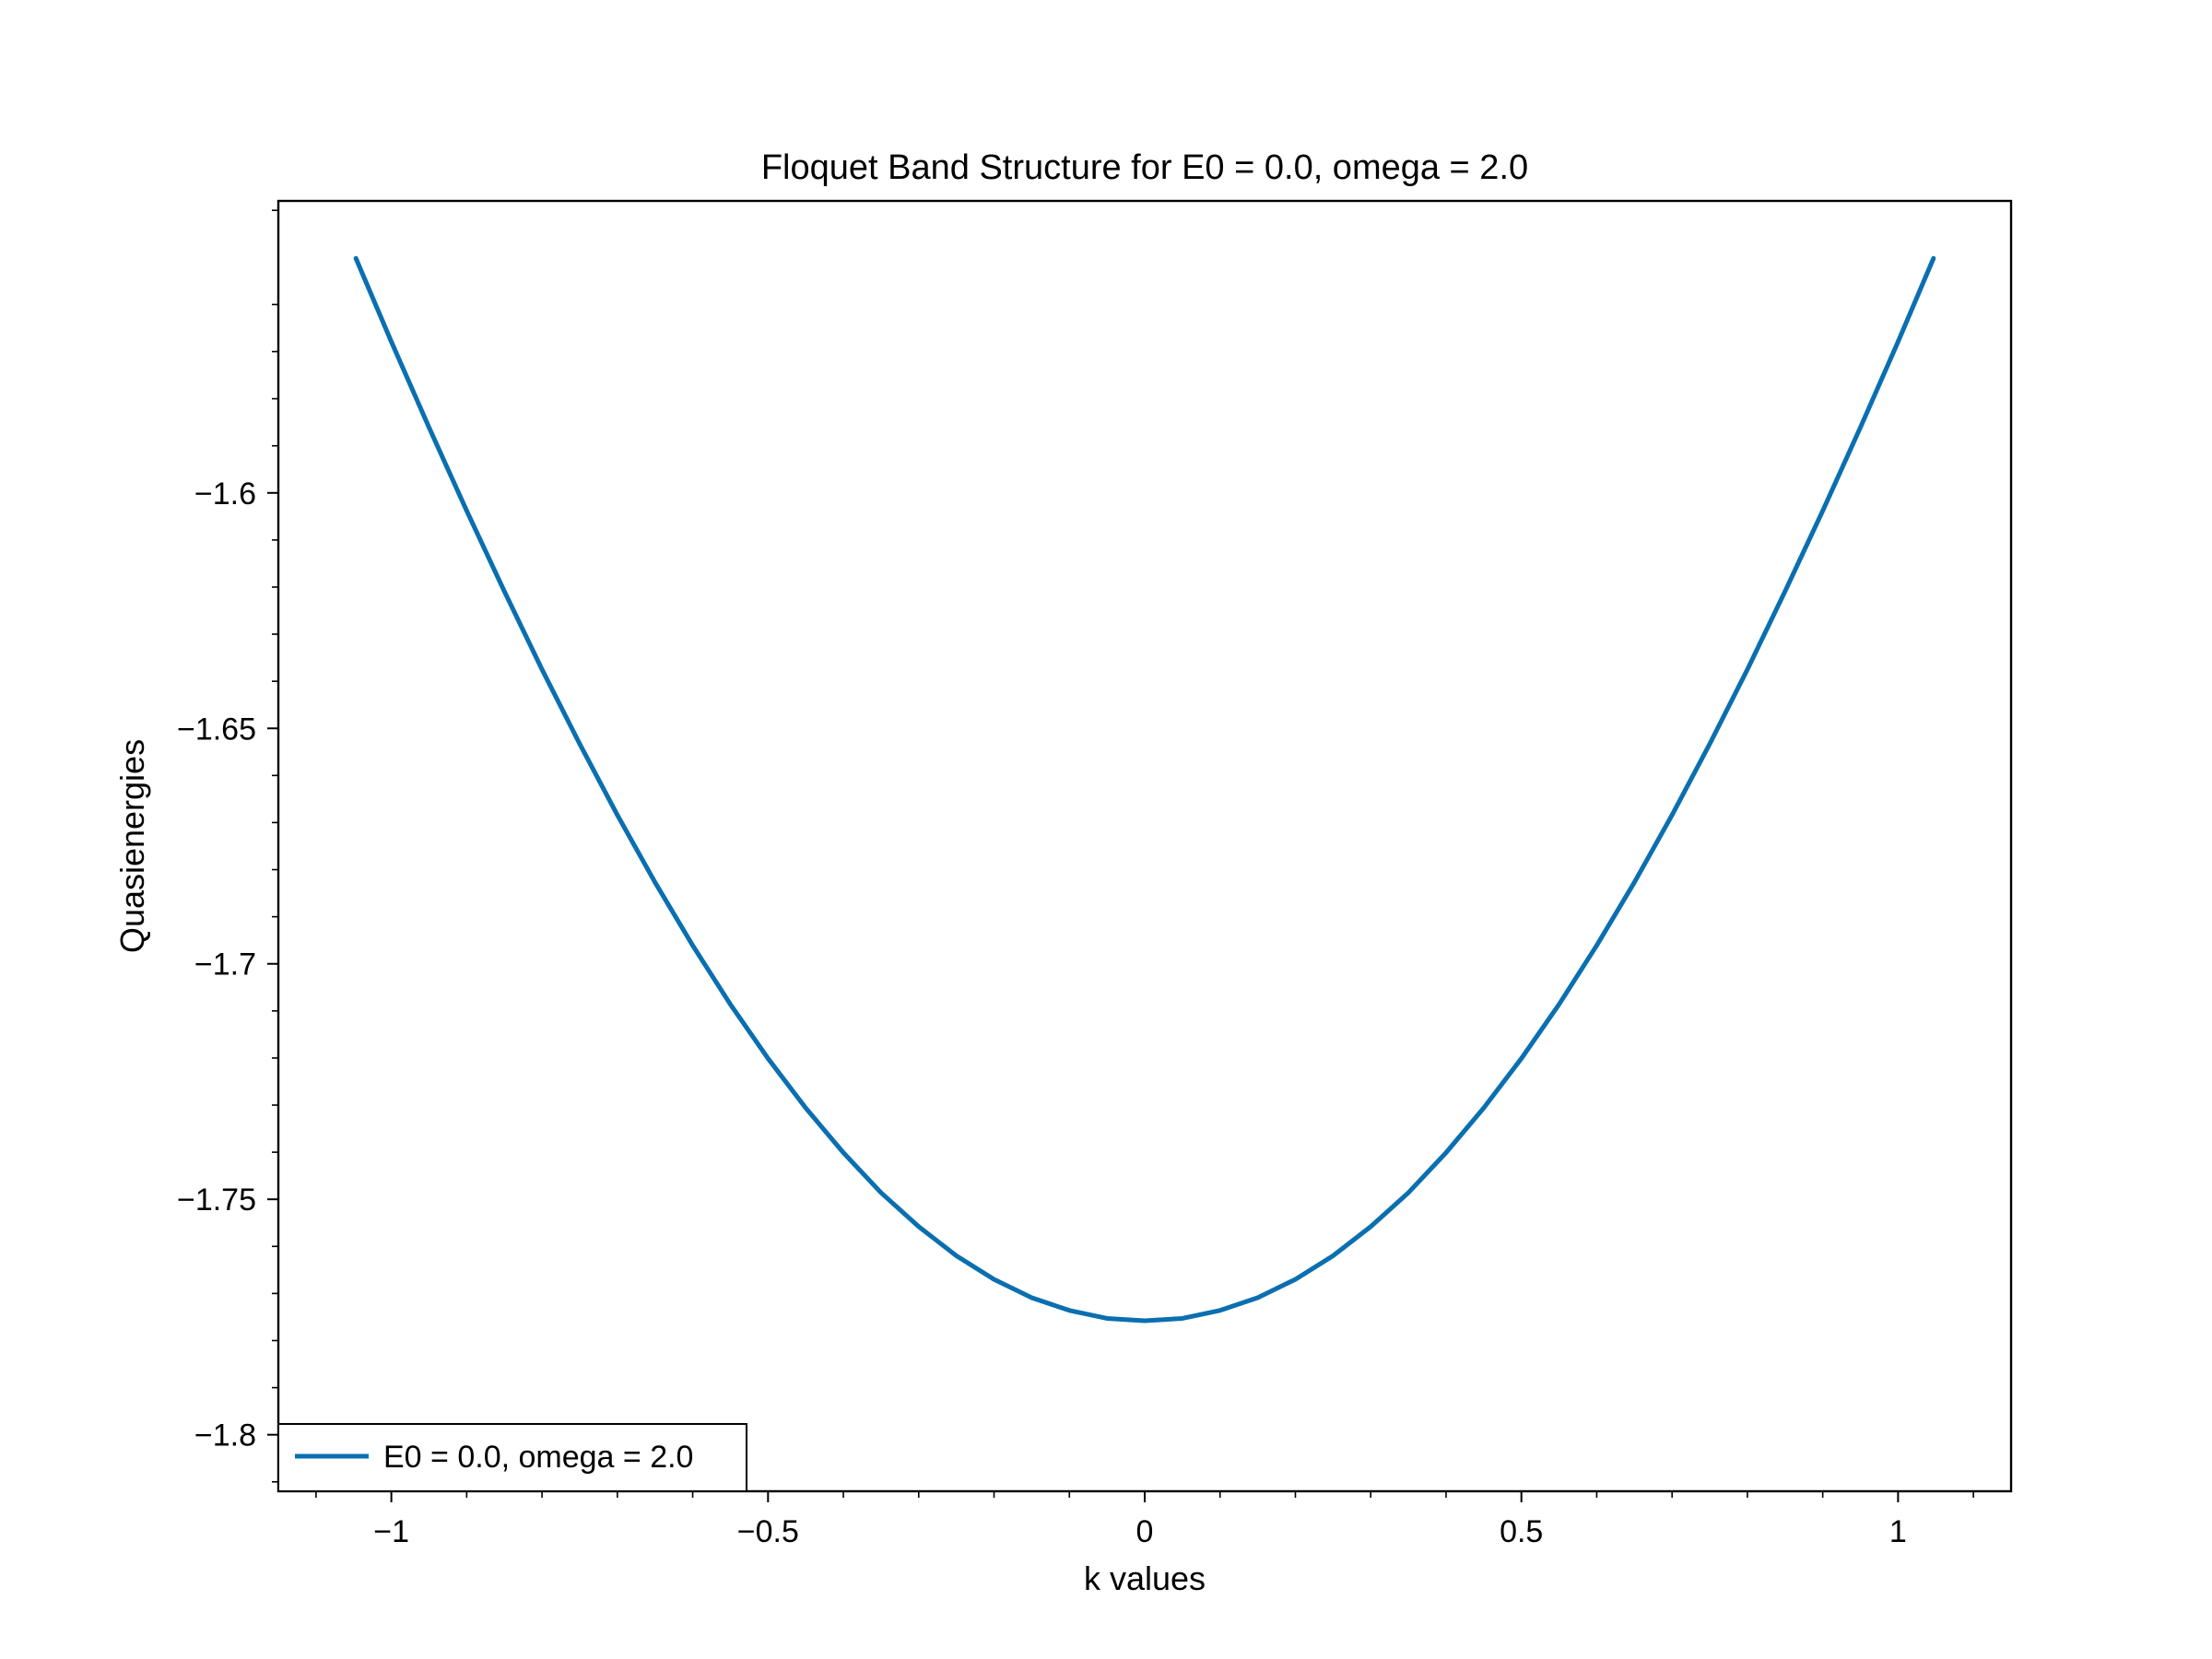 The width and height of the screenshot is (2212, 1659). I want to click on y-axis: −1.6 −1.65 −1.7 −1.75 −1.8, so click(227, 846).